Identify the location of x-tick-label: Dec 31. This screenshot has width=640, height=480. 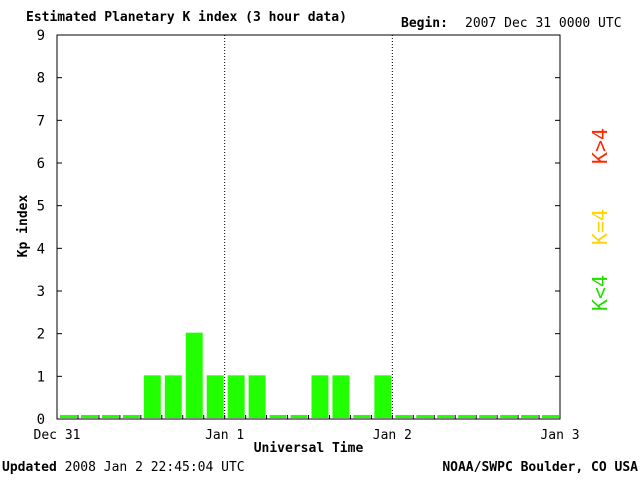
(57, 435).